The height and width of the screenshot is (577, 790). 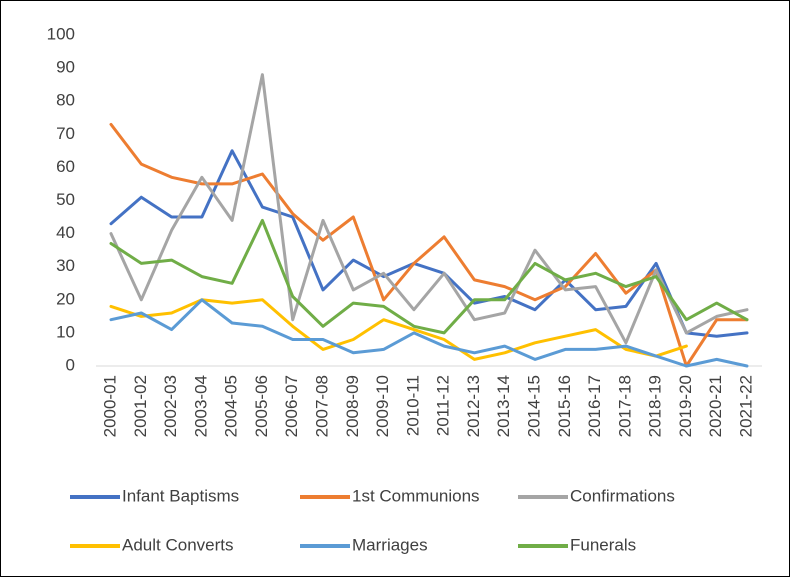 What do you see at coordinates (70, 364) in the screenshot?
I see `y-tick-label: 0` at bounding box center [70, 364].